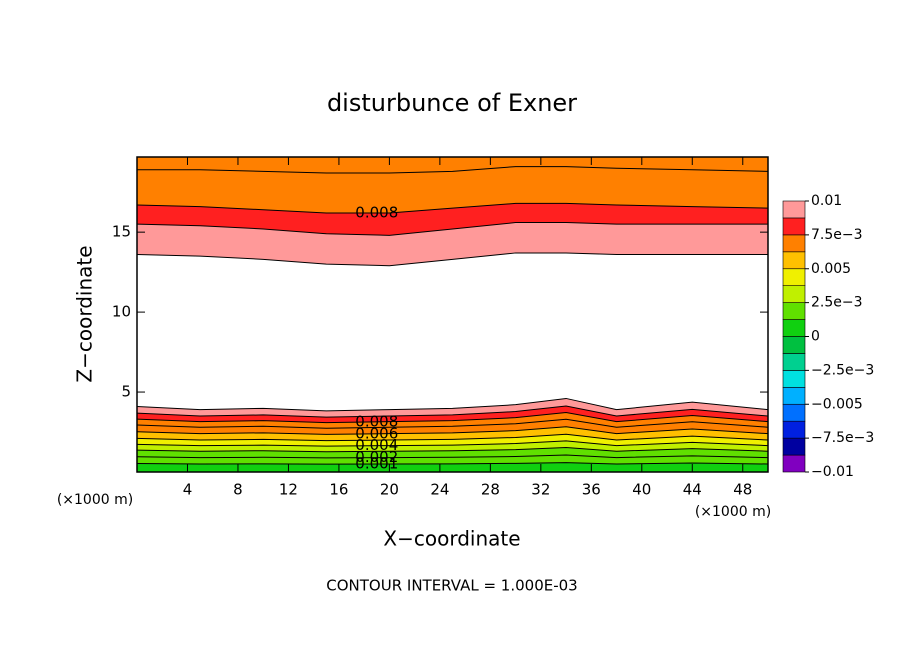  What do you see at coordinates (692, 490) in the screenshot?
I see `x-tick-label: 44` at bounding box center [692, 490].